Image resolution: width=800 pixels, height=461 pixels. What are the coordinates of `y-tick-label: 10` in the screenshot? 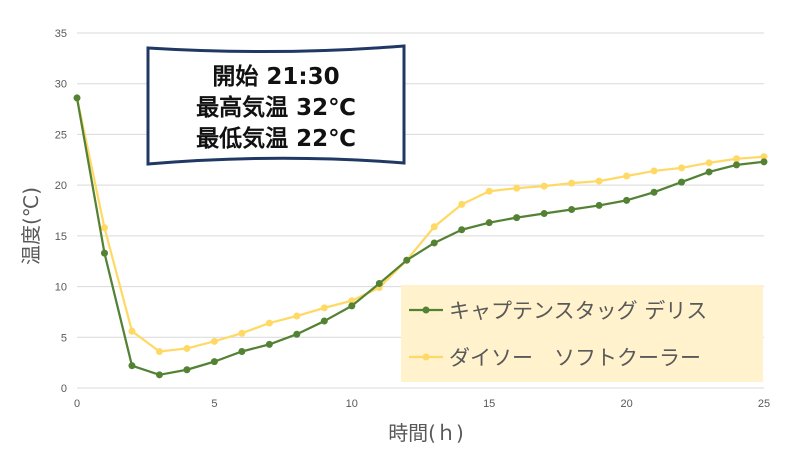 It's located at (61, 288).